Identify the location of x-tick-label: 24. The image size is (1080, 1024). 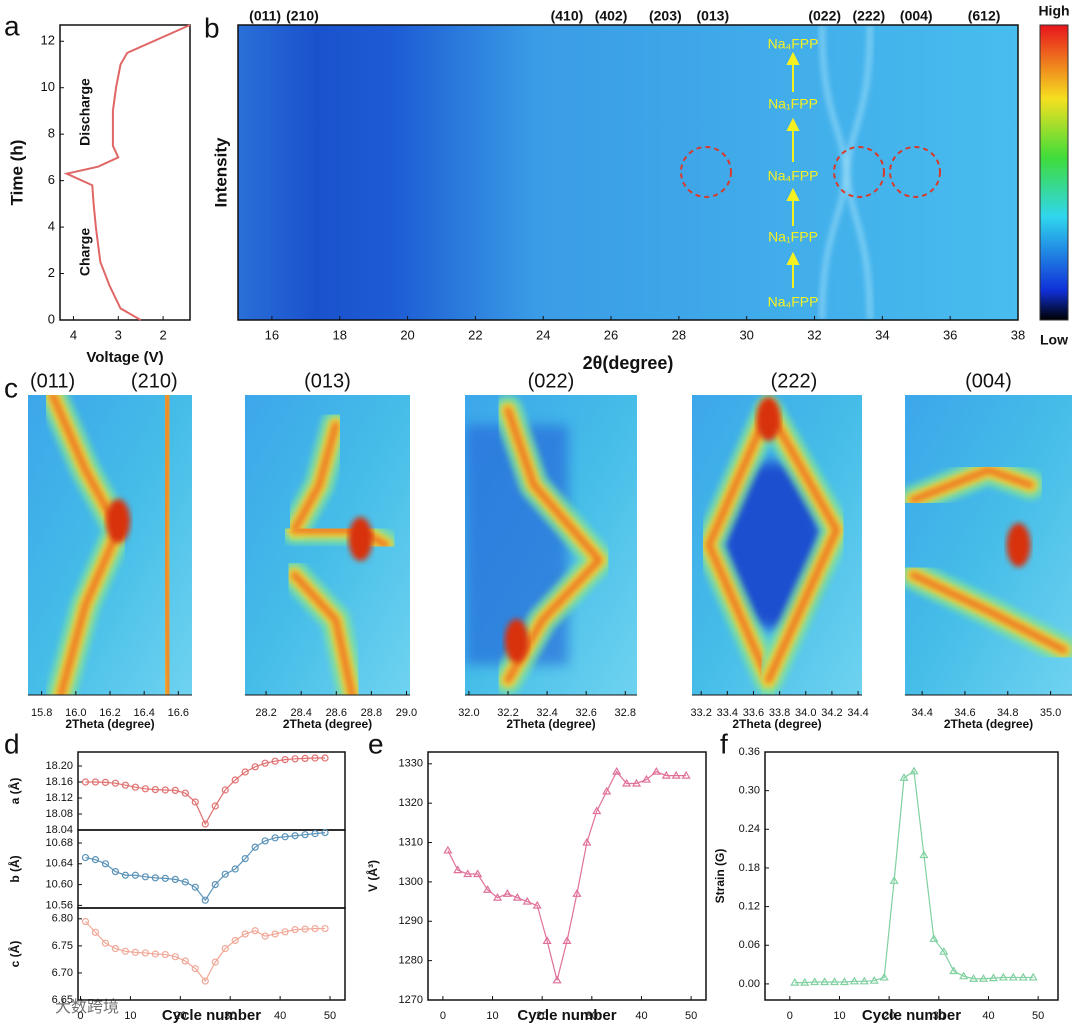
(543, 334).